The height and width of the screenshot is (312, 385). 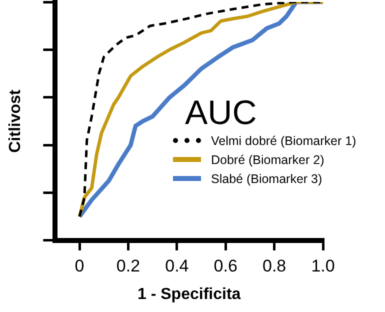 What do you see at coordinates (221, 113) in the screenshot?
I see `legend-title: AUC` at bounding box center [221, 113].